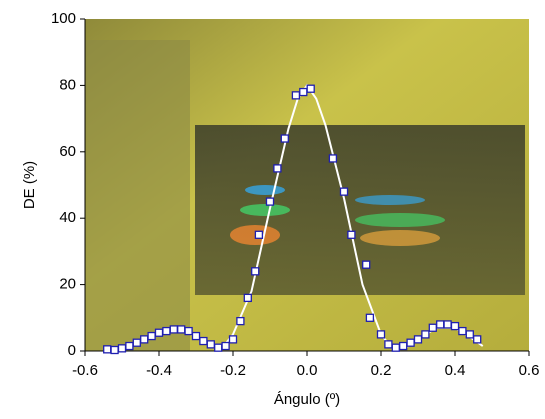 The image size is (545, 419). Describe the element at coordinates (67, 284) in the screenshot. I see `y-tick-label: 20` at that location.